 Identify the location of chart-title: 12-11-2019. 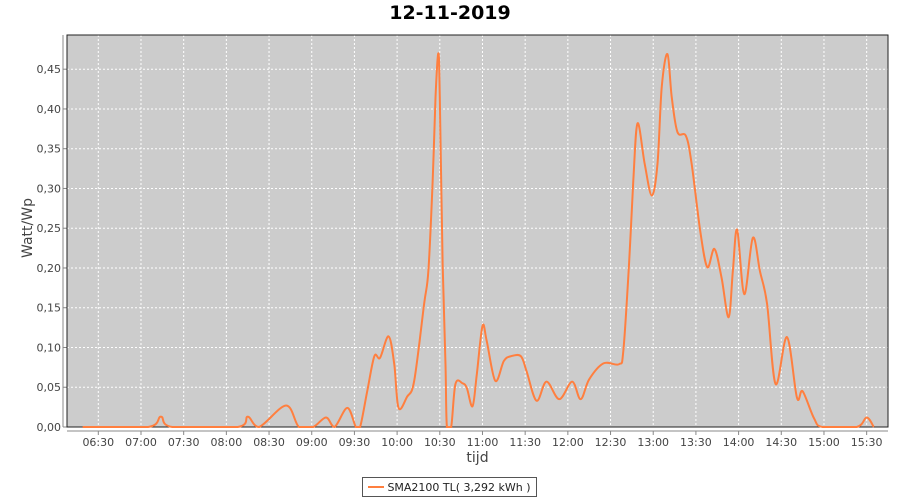
(450, 13).